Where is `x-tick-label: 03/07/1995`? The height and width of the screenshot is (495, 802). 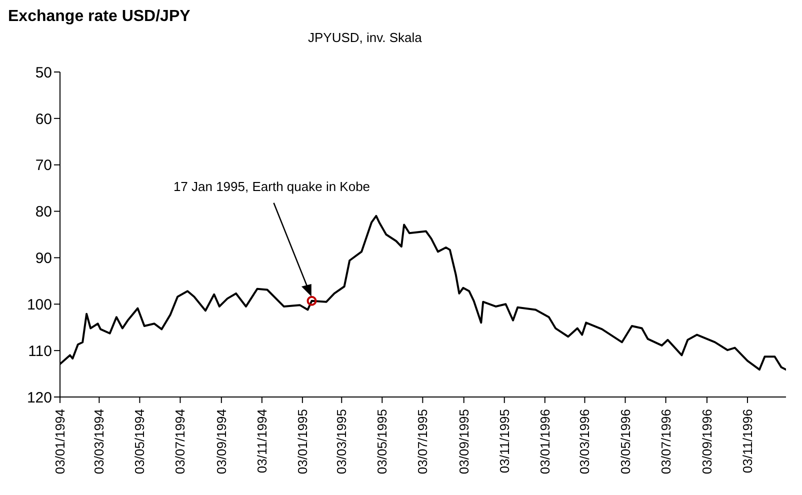 x-tick-label: 03/07/1995 is located at coordinates (422, 441).